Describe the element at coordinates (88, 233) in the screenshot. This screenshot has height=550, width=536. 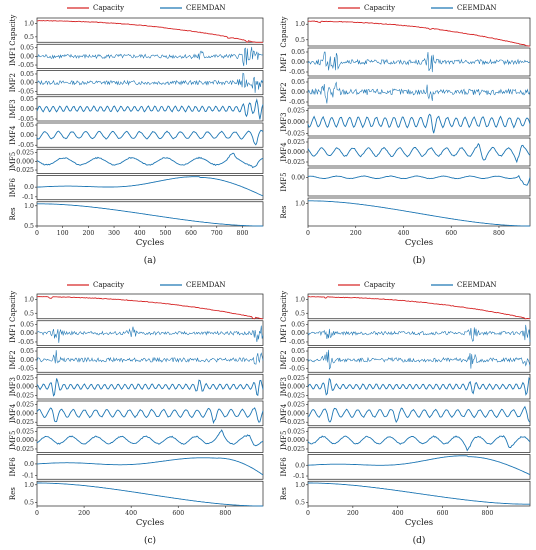
I see `x-tick-label: 200` at that location.